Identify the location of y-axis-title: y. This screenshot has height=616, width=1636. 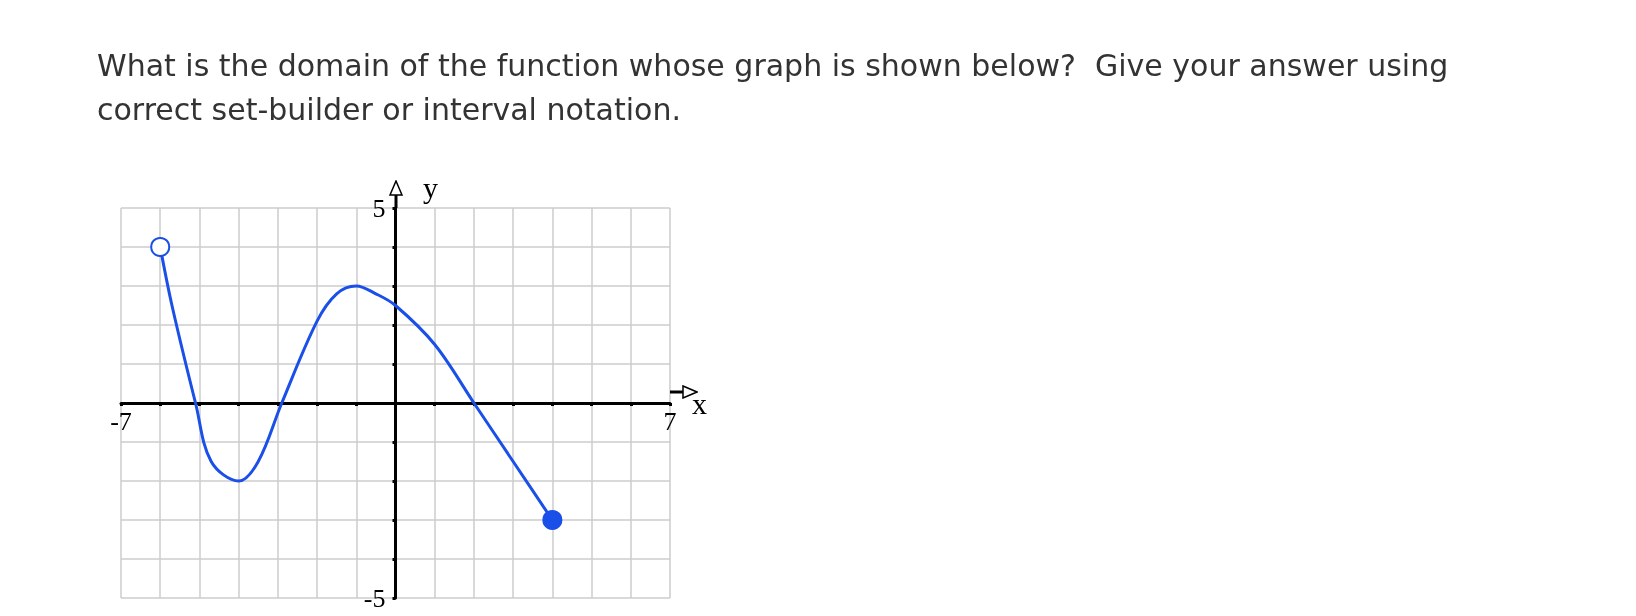
(430, 187).